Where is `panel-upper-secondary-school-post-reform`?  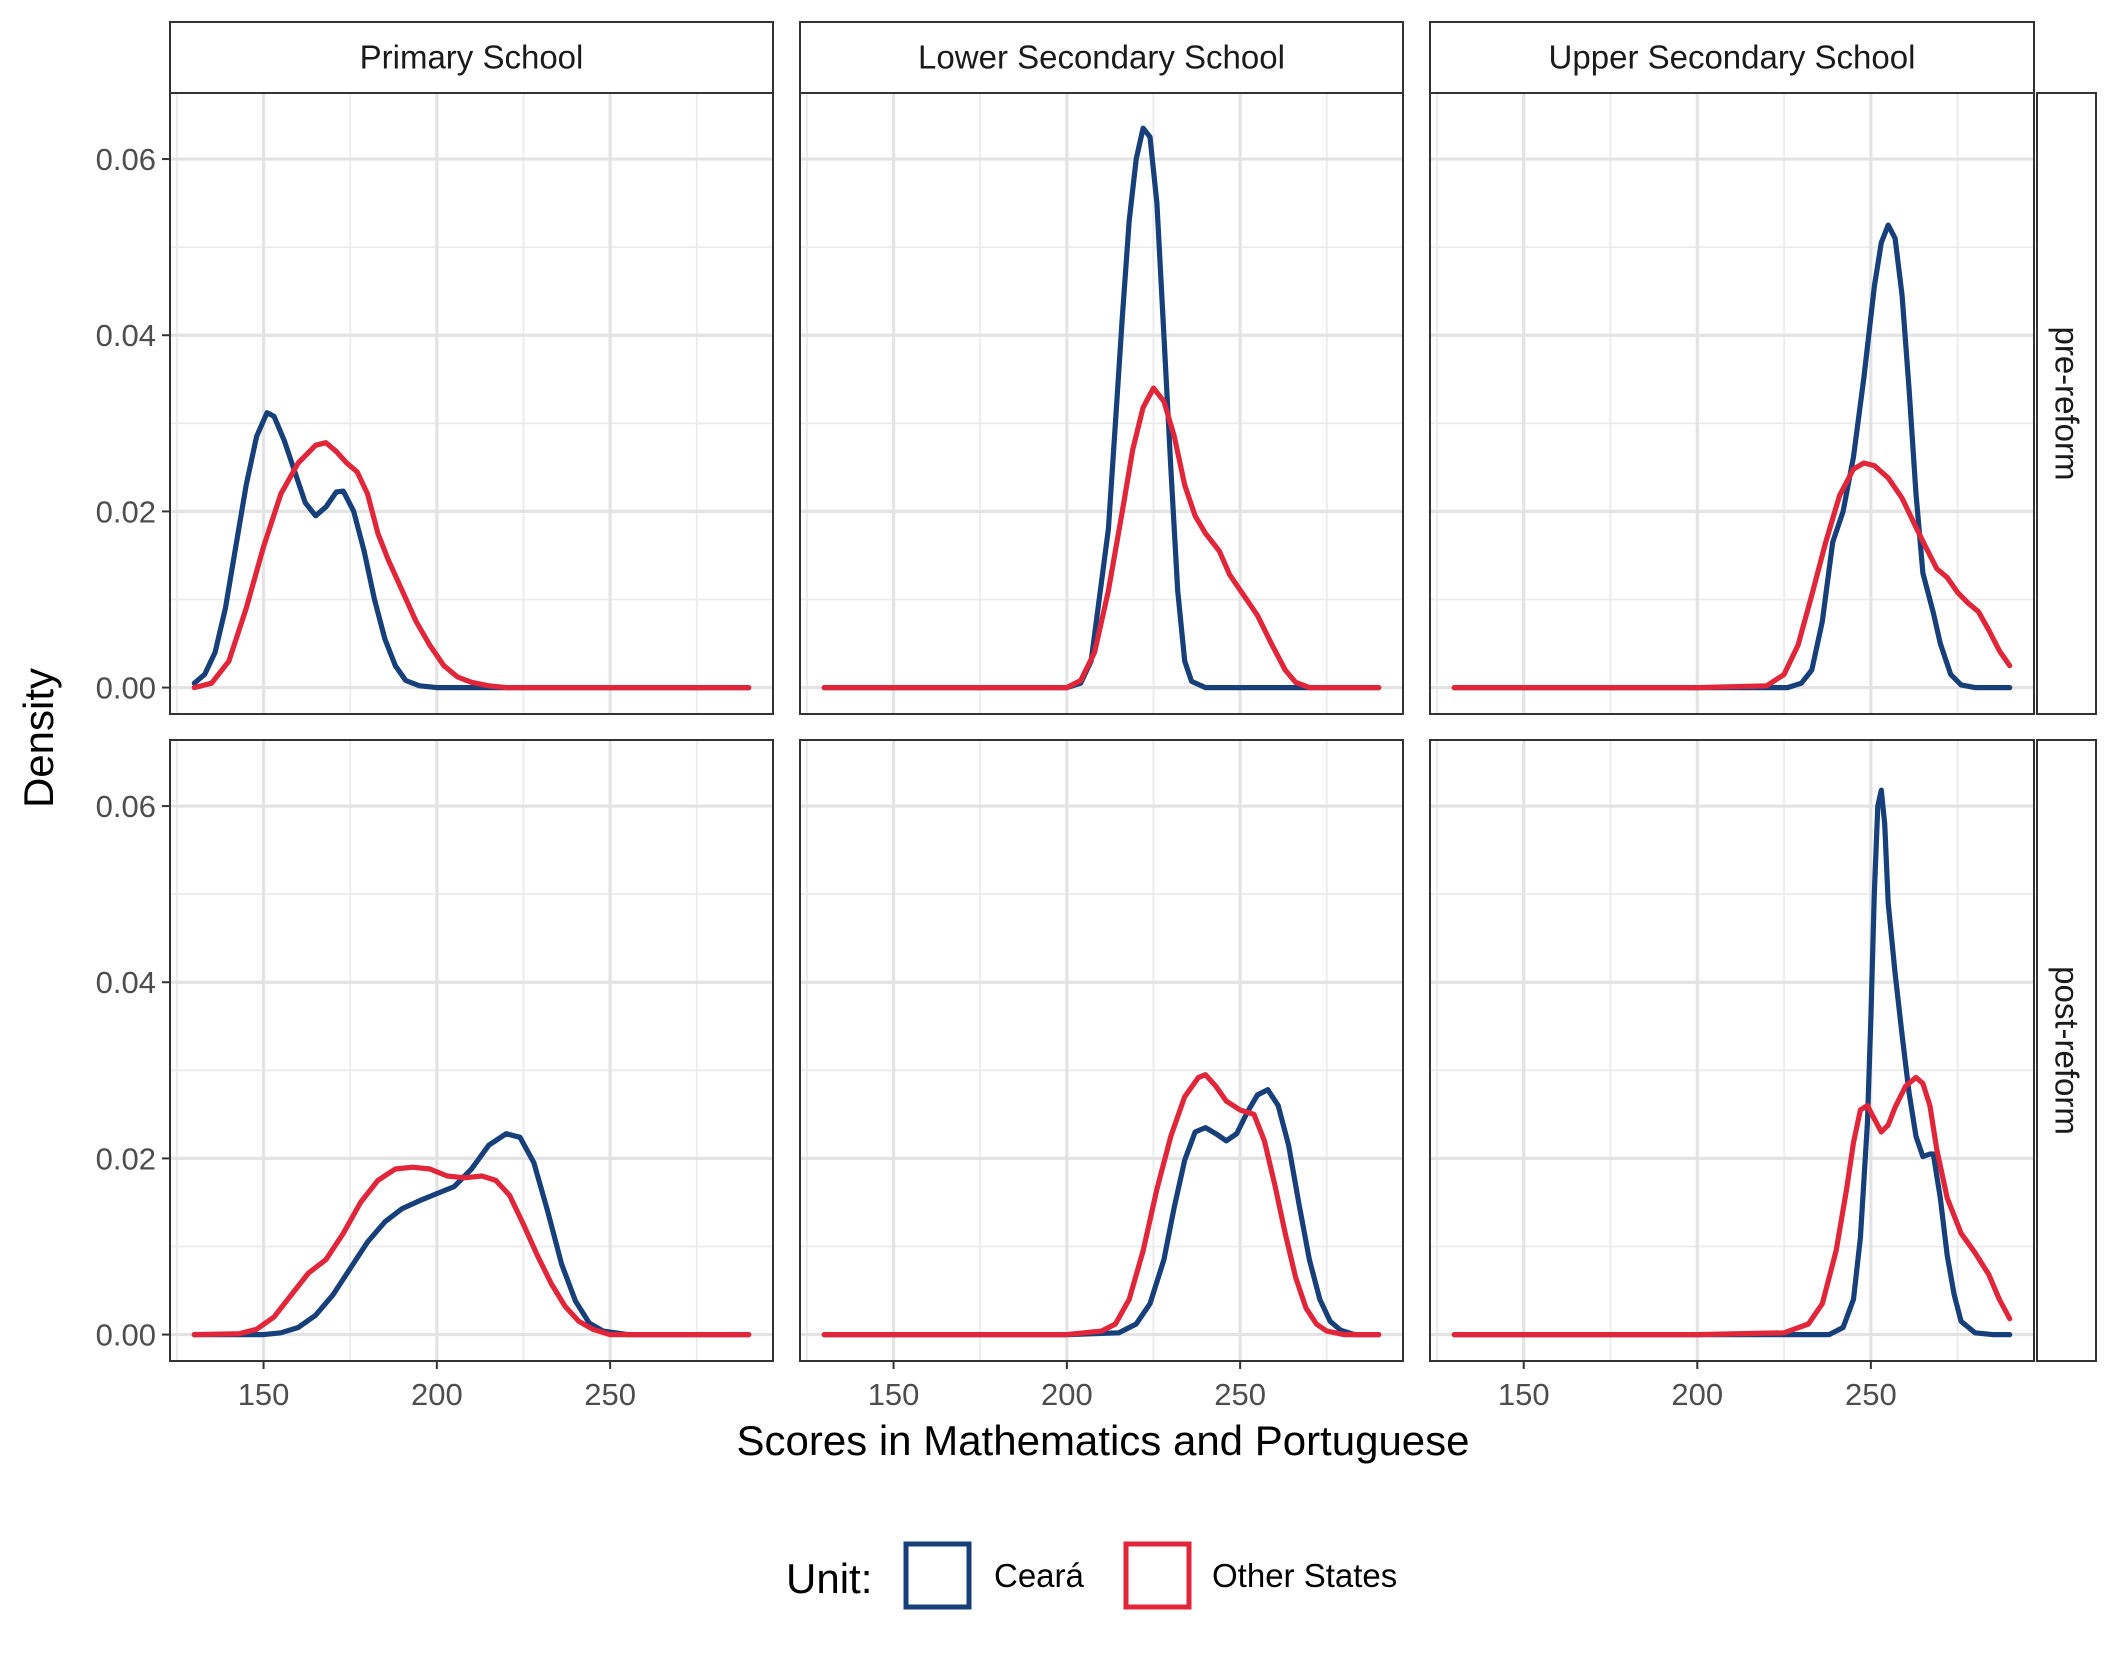
panel-upper-secondary-school-post-reform is located at coordinates (1732, 1050).